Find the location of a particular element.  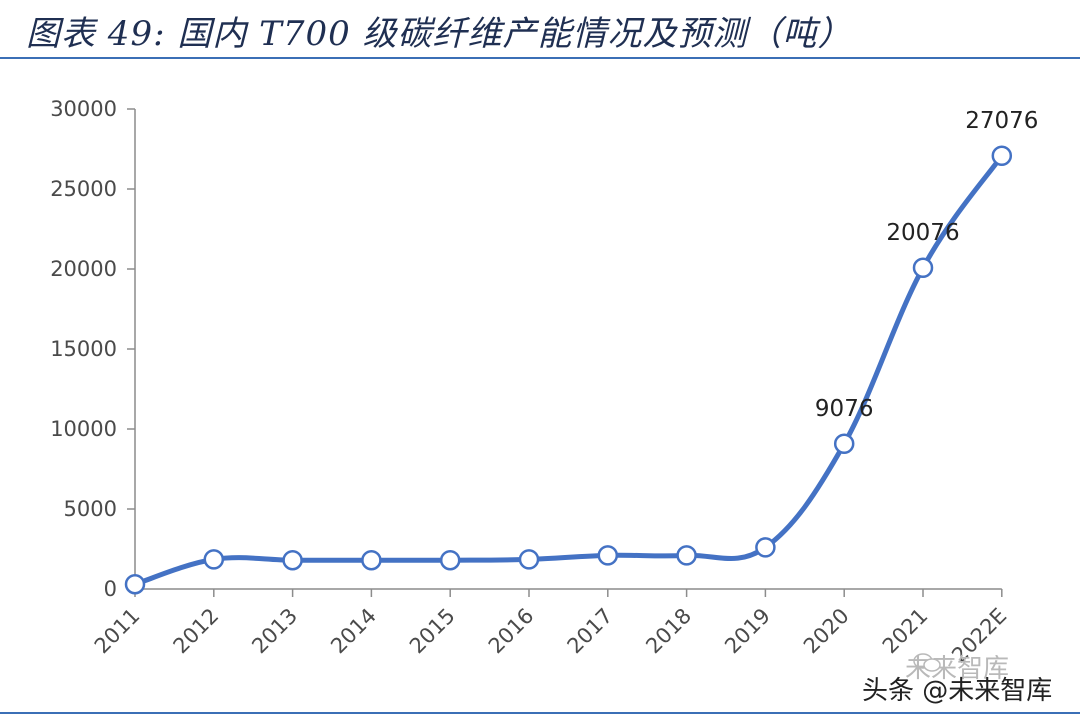

x-tick-label: 2015 is located at coordinates (432, 631).